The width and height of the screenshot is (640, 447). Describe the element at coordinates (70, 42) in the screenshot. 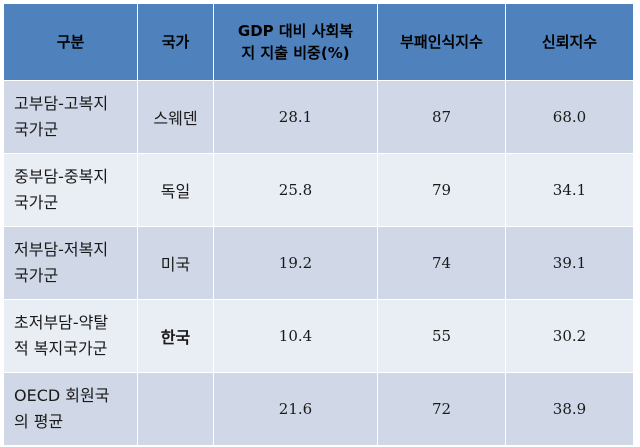

I see `header-category: 구분` at that location.